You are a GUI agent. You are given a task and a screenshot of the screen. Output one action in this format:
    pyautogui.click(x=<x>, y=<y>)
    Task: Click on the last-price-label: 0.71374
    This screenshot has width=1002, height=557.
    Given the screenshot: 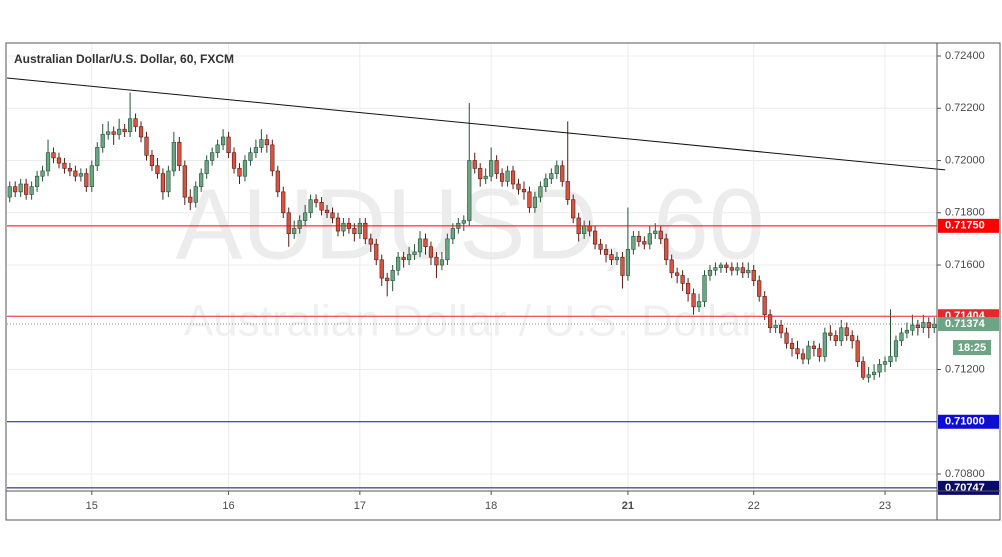 What is the action you would take?
    pyautogui.click(x=965, y=324)
    